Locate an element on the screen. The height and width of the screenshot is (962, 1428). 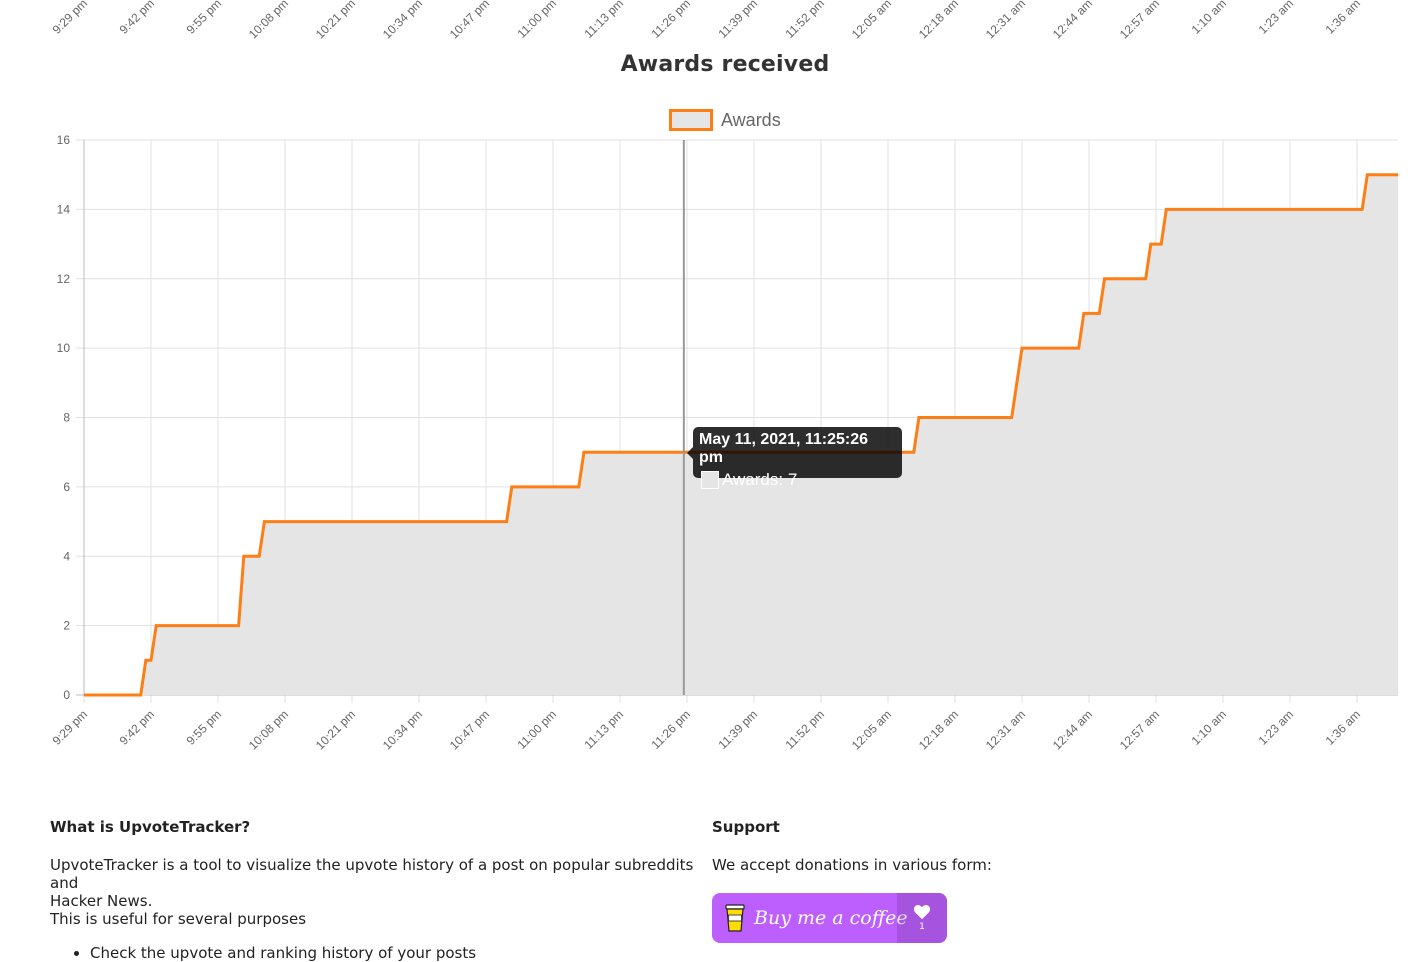
x-tick-label: 10:21 pm is located at coordinates (335, 729).